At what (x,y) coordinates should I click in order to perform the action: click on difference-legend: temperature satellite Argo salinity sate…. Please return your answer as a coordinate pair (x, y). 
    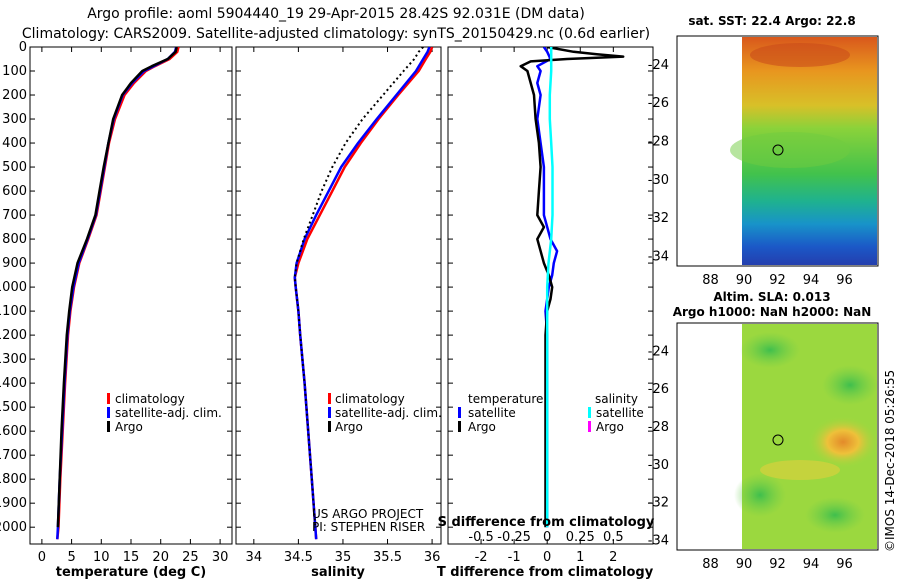
    Looking at the image, I should click on (546, 461).